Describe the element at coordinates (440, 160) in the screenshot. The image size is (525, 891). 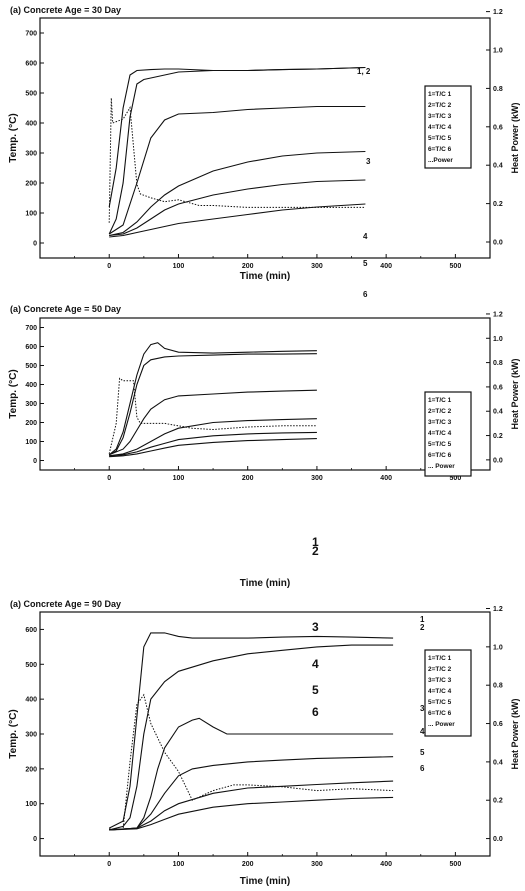
I see `legend-entry: ...Power` at that location.